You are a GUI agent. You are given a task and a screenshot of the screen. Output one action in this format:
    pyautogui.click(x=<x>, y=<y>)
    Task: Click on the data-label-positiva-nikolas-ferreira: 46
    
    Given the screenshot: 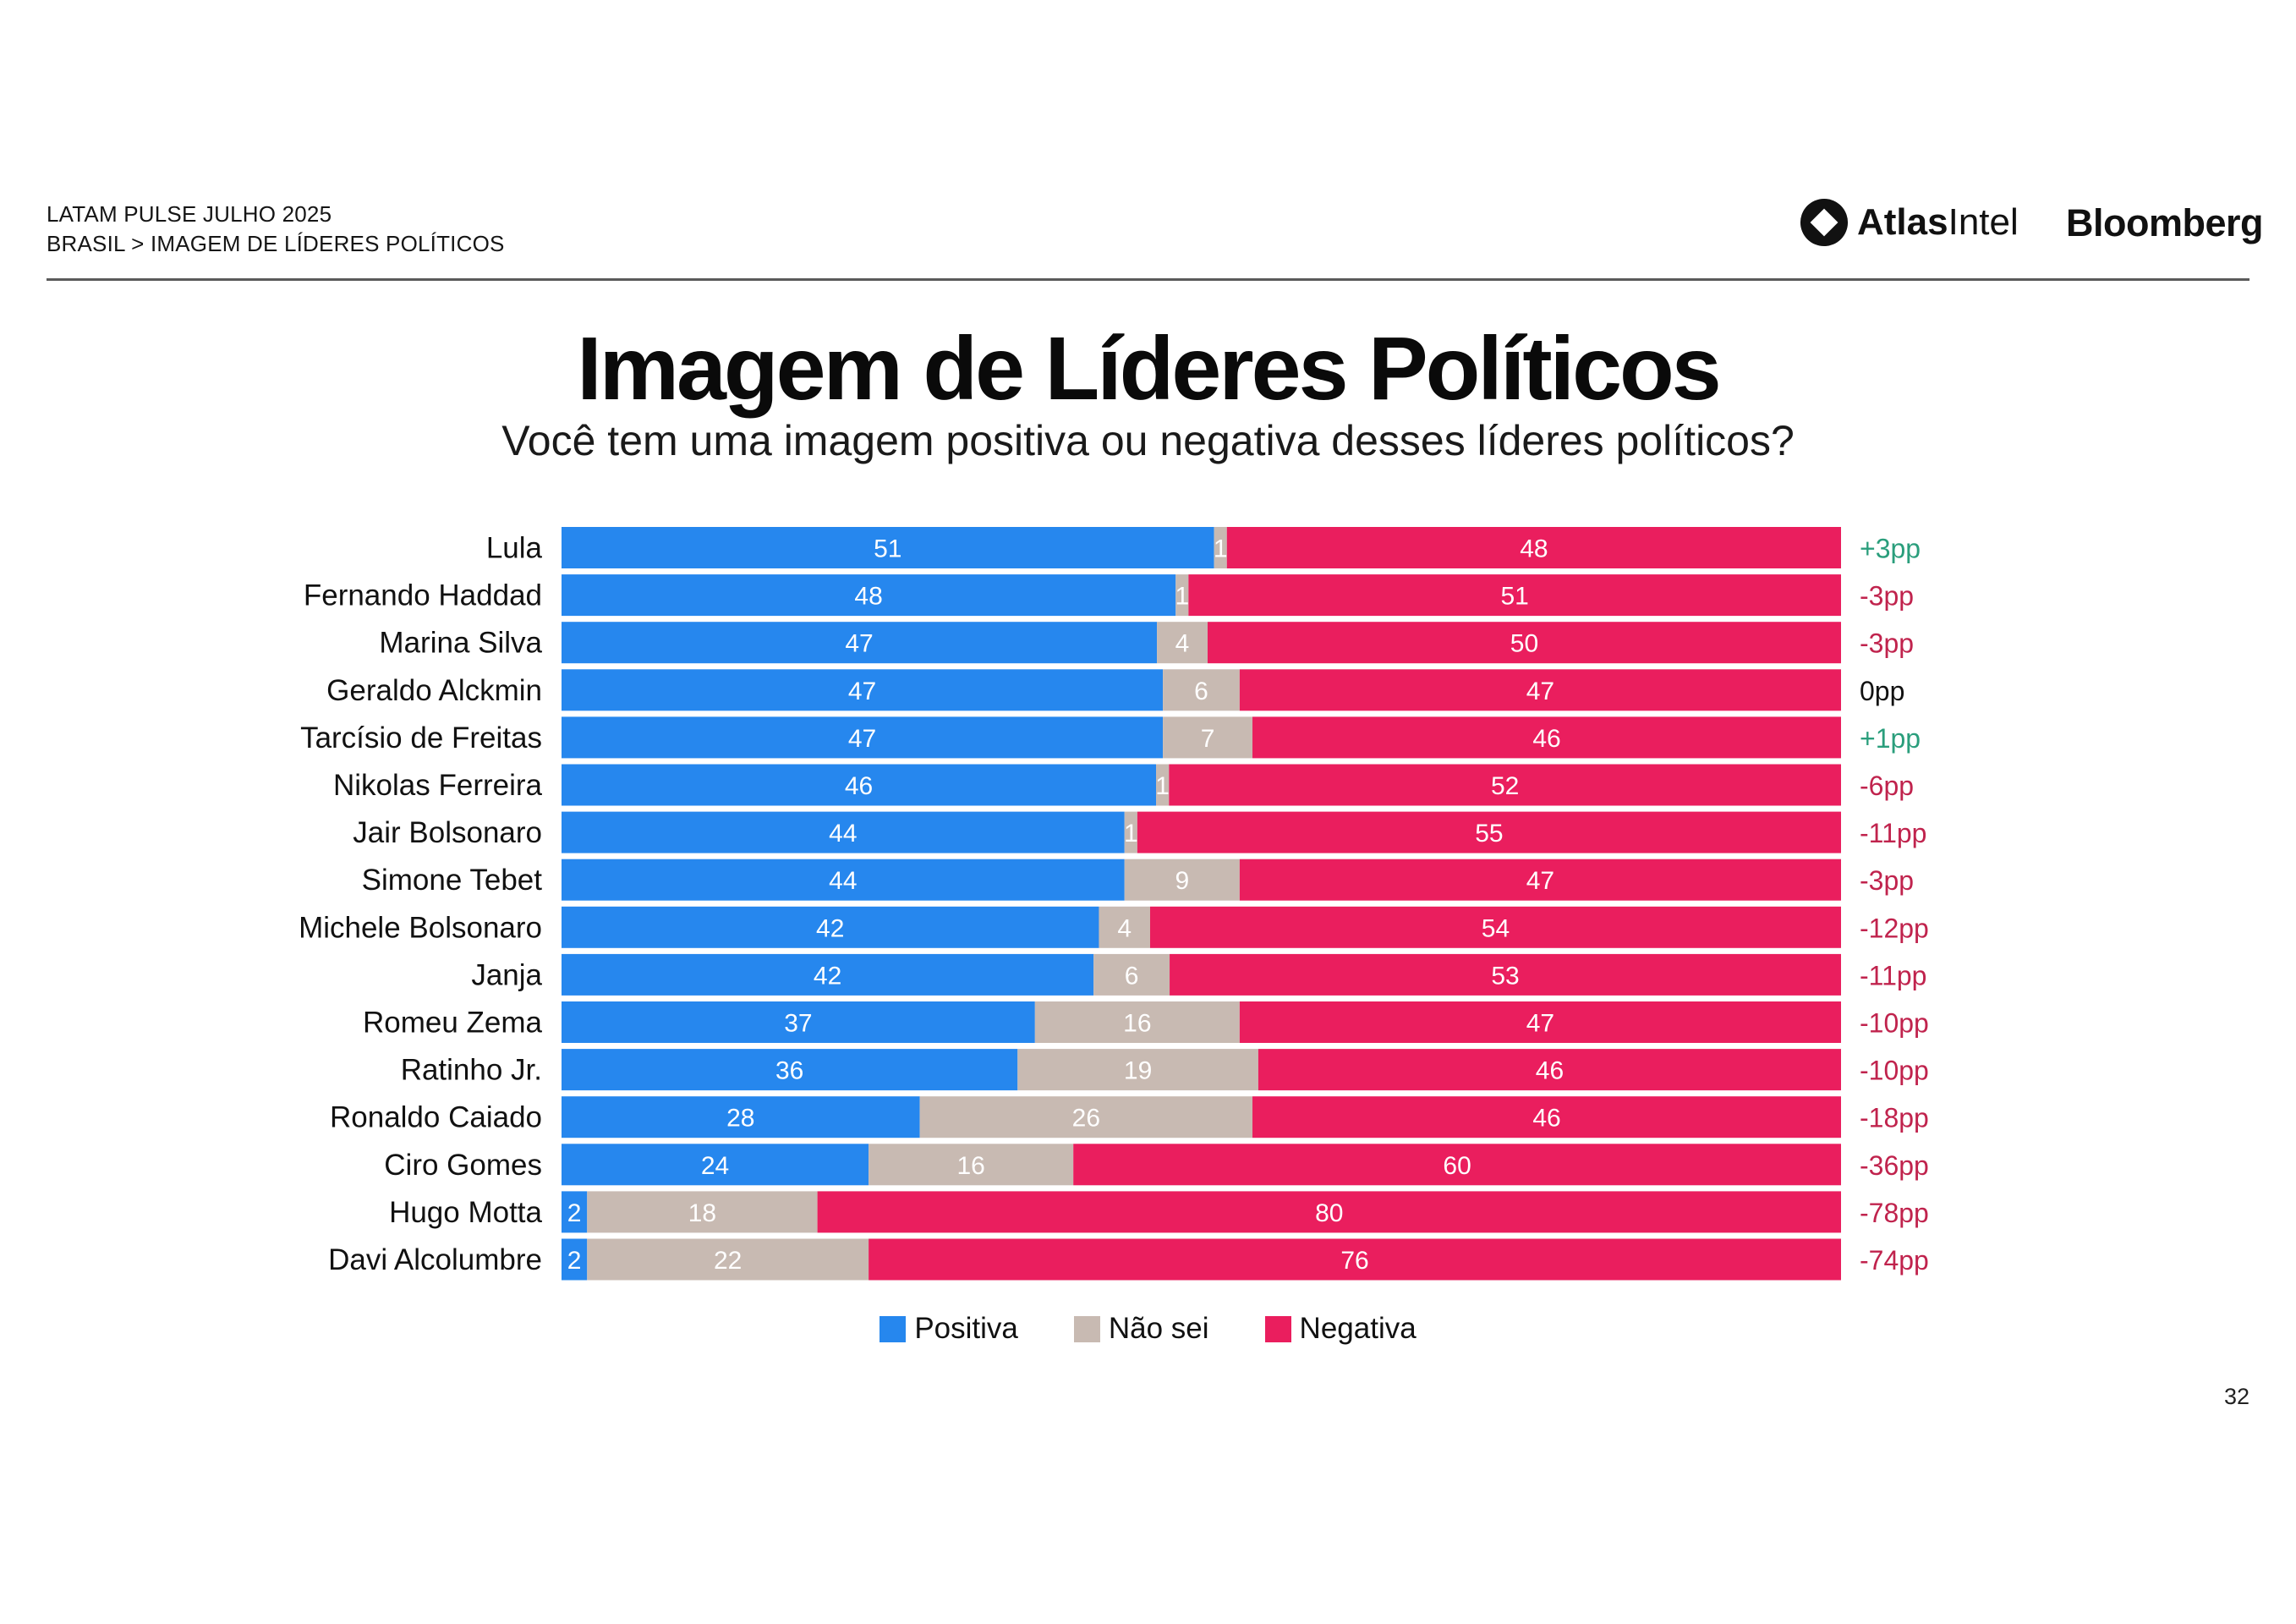 What is the action you would take?
    pyautogui.click(x=859, y=786)
    